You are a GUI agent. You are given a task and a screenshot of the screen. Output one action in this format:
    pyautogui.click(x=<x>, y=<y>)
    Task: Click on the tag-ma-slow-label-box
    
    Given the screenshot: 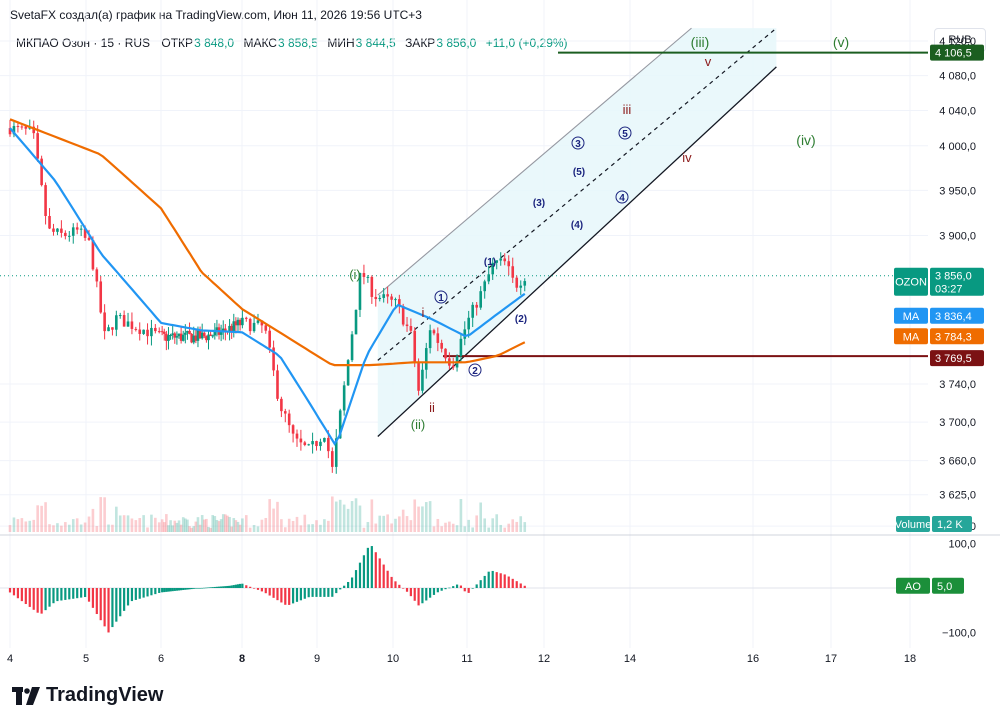 What is the action you would take?
    pyautogui.click(x=911, y=336)
    